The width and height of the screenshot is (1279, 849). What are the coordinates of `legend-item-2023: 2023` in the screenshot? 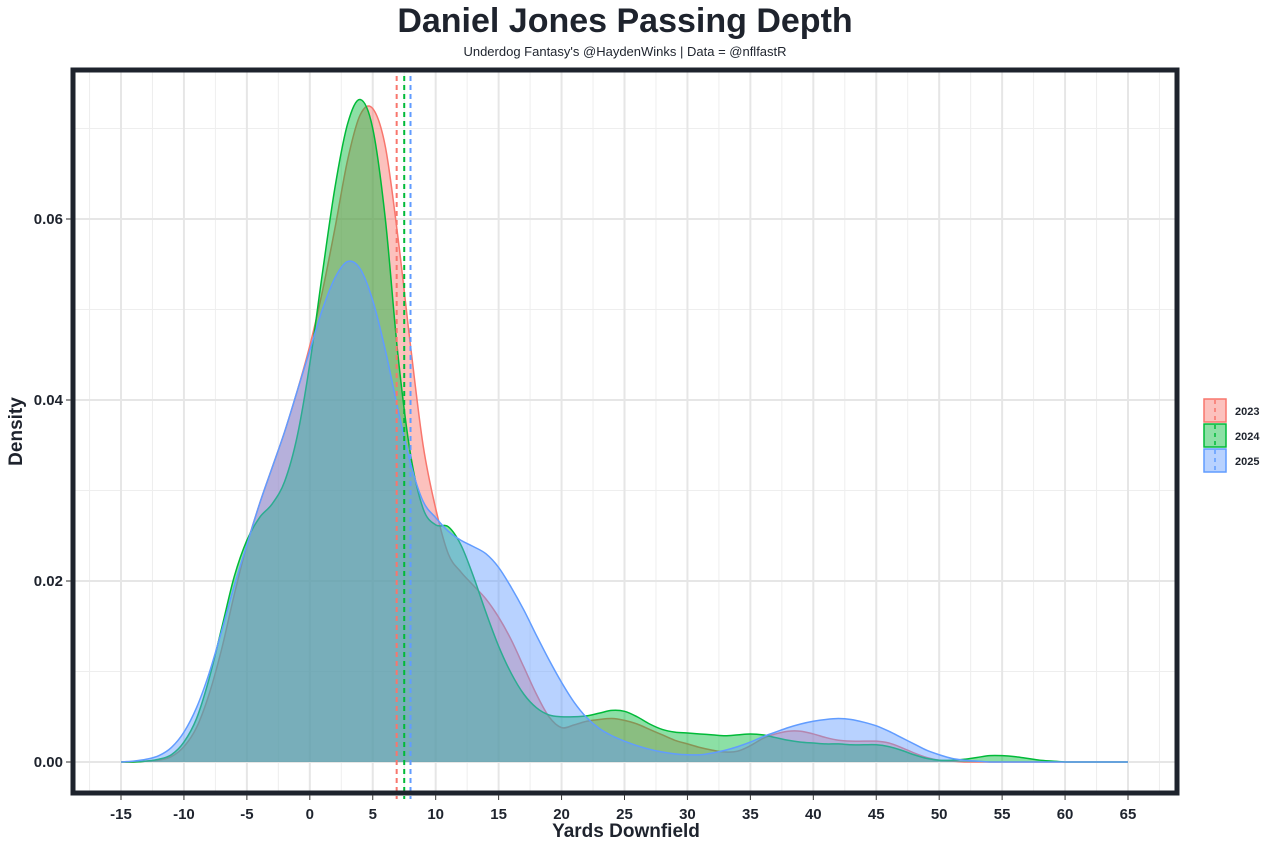 It's located at (1231, 410).